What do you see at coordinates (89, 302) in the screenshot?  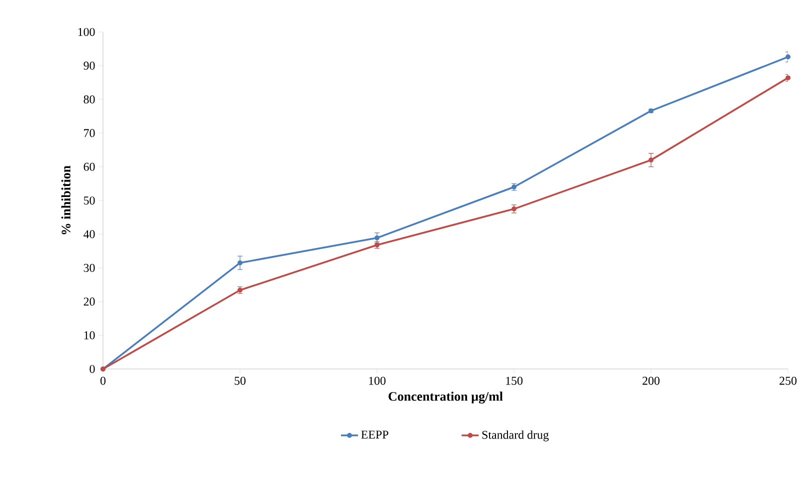 I see `y-tick-label: 20` at bounding box center [89, 302].